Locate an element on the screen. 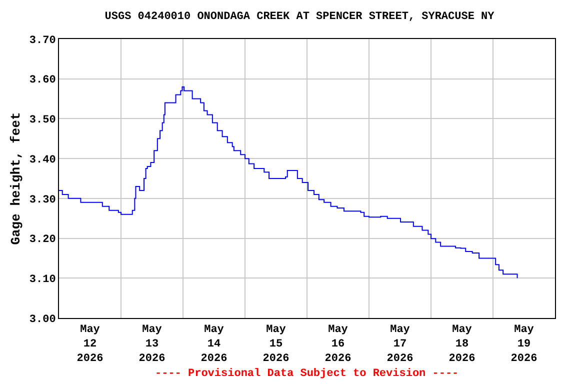 This screenshot has width=576, height=384. y-tick-label: 3.30 is located at coordinates (42, 200).